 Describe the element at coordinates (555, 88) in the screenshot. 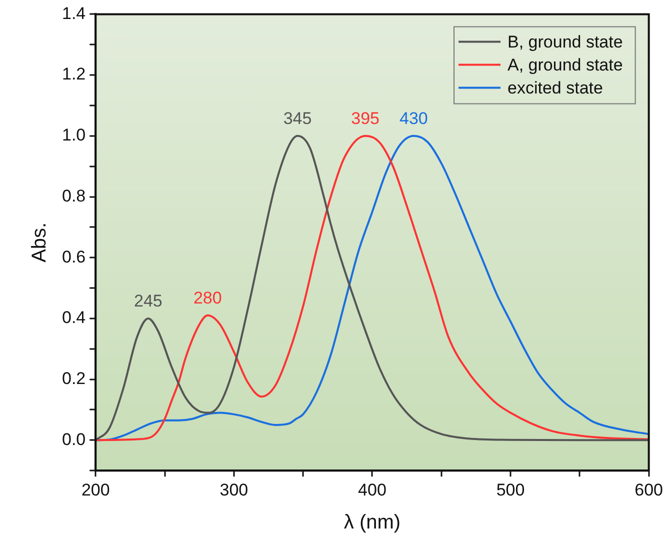

I see `legend-label: excited state` at that location.